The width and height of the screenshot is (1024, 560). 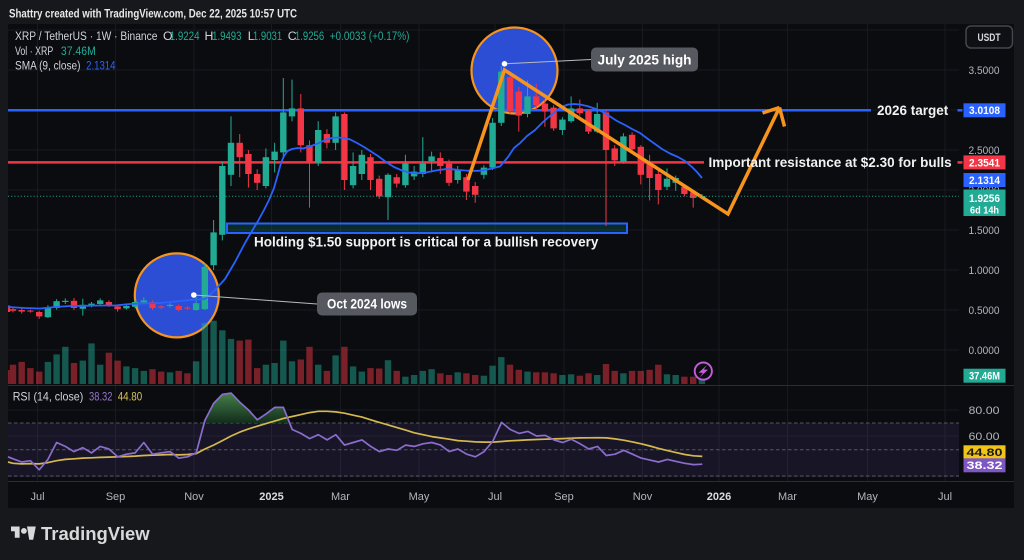 What do you see at coordinates (271, 497) in the screenshot?
I see `svg-text: 2025` at bounding box center [271, 497].